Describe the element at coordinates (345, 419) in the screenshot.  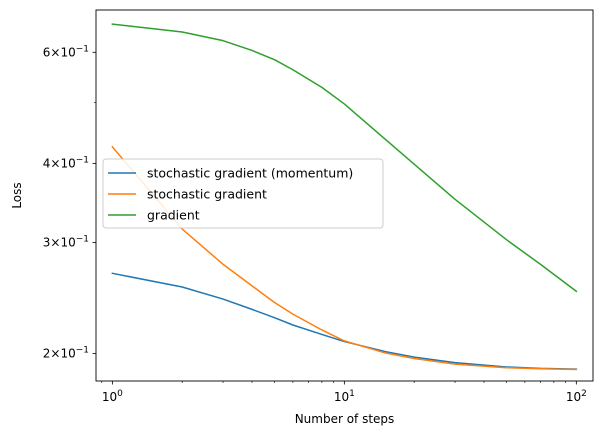
I see `x-axis-label: Number of steps` at that location.